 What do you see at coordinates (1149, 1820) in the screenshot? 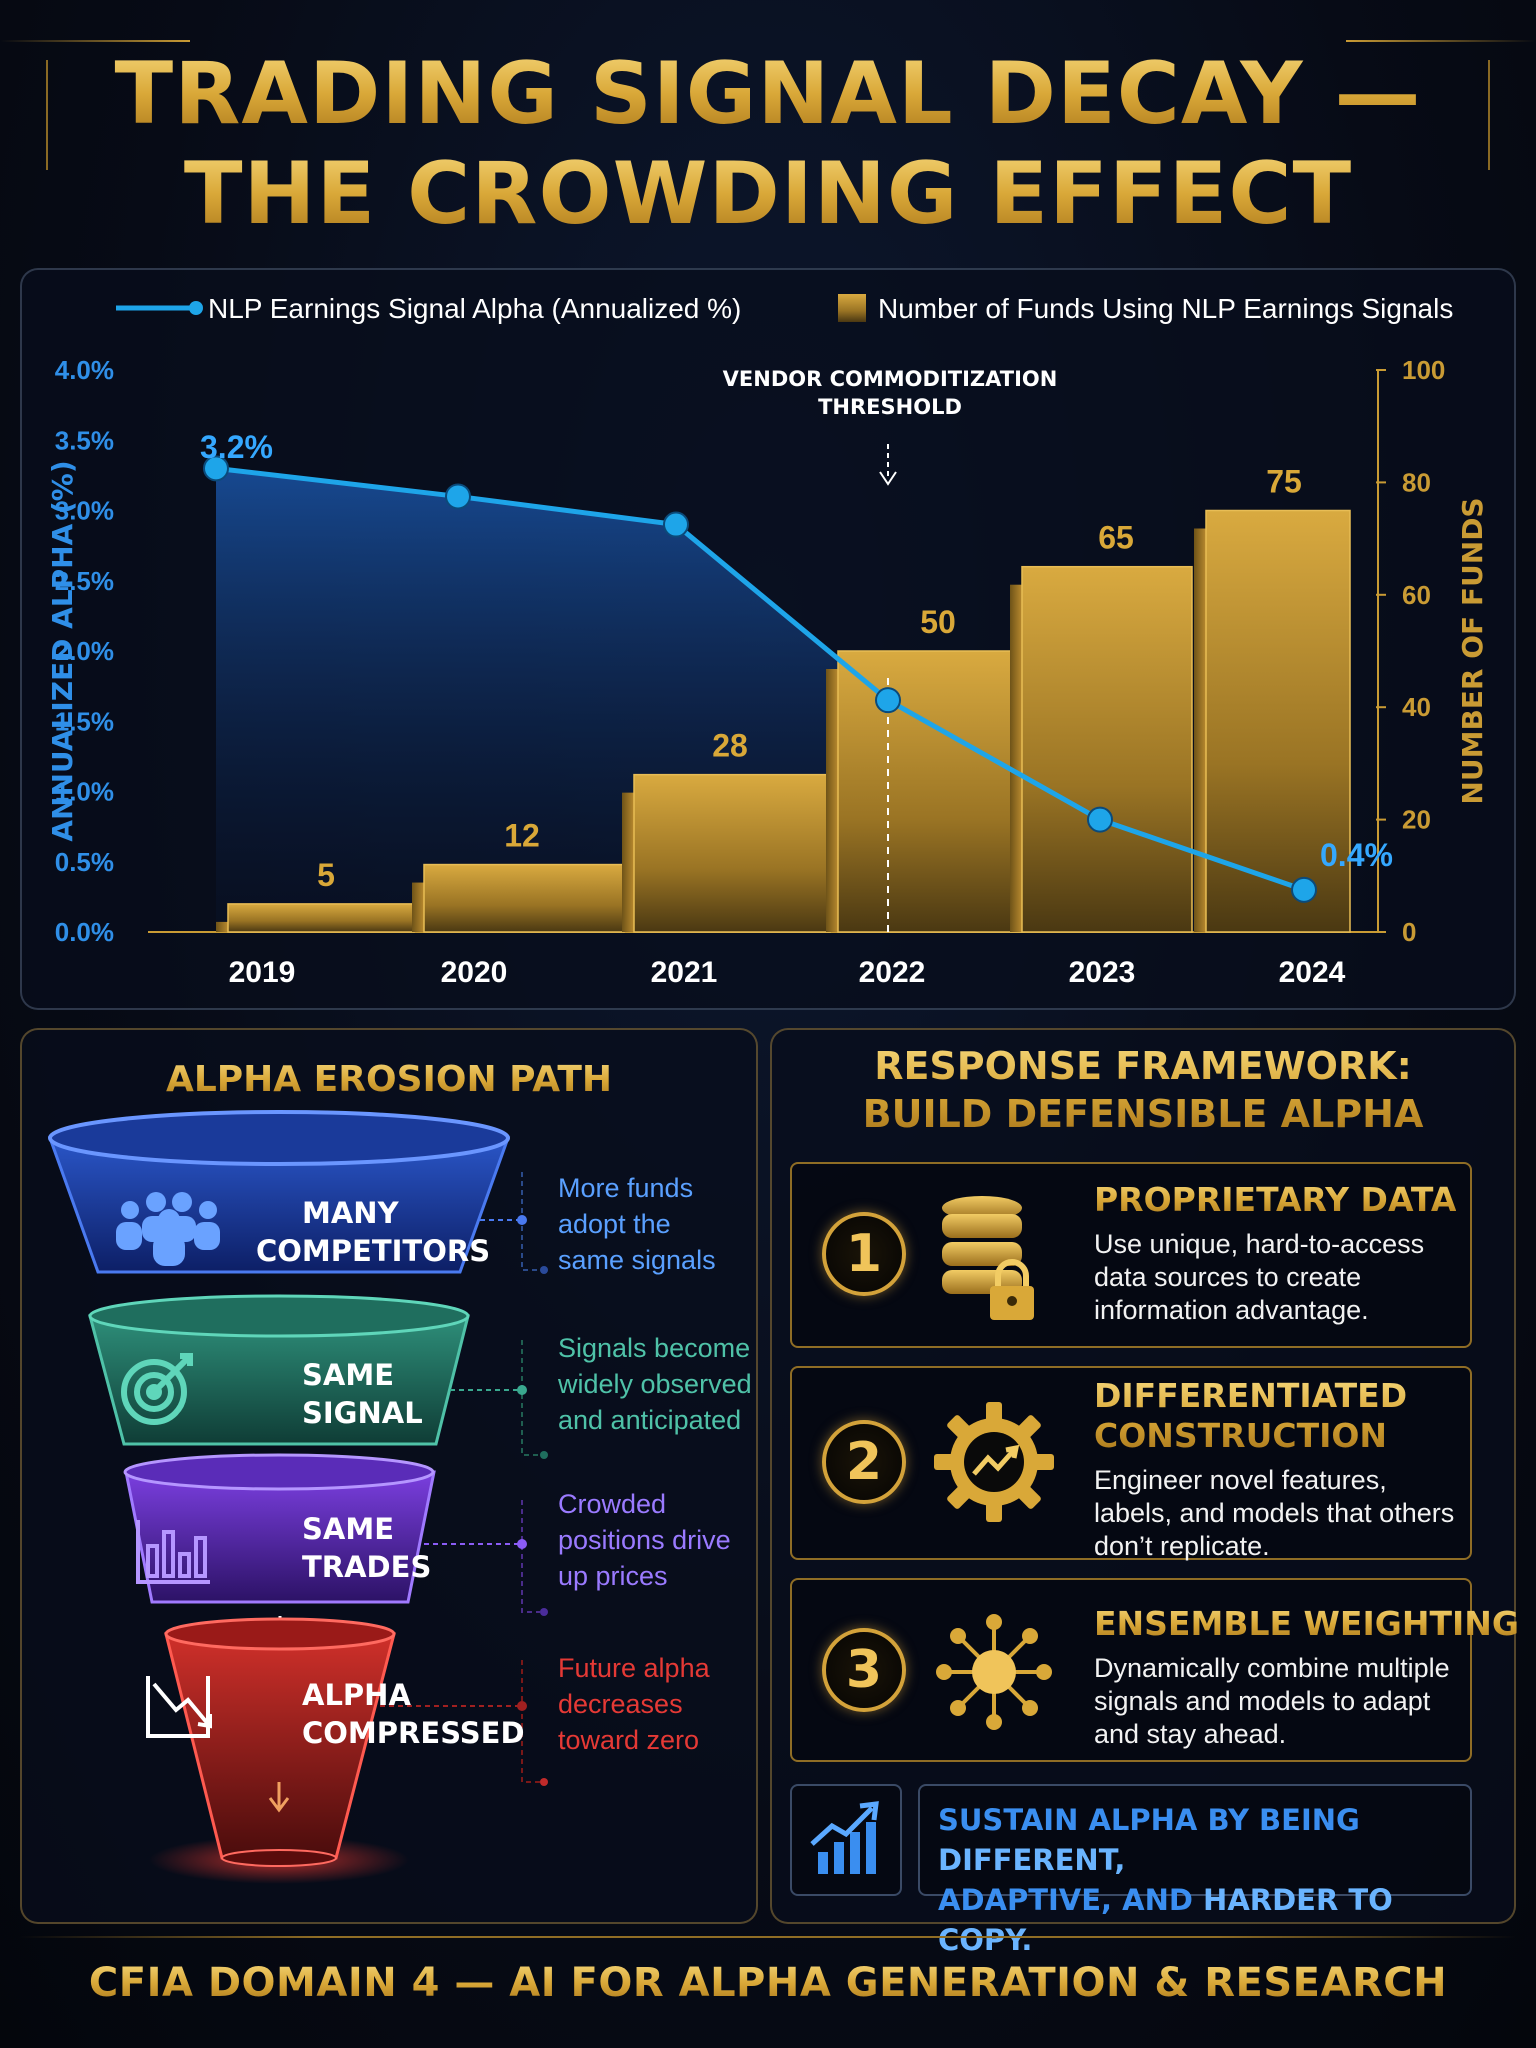
I see `callout-pre-1: SUSTAIN ALPHA BY BEING` at bounding box center [1149, 1820].